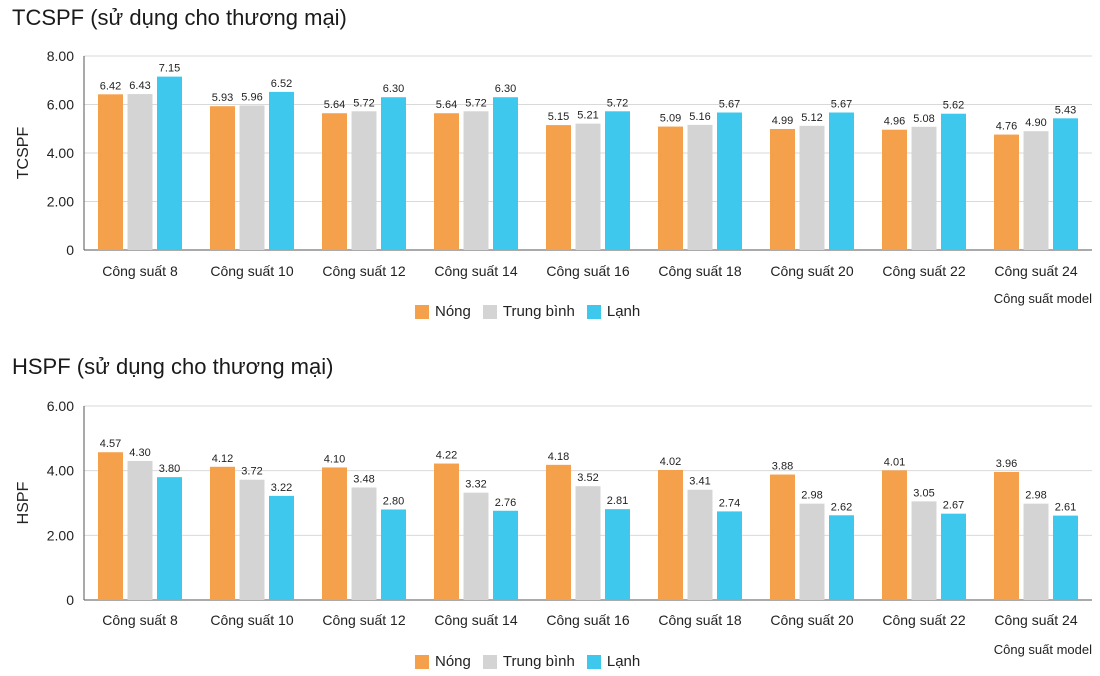 This screenshot has height=676, width=1100. I want to click on tcspf-data-label-lanh: 5.72, so click(617, 103).